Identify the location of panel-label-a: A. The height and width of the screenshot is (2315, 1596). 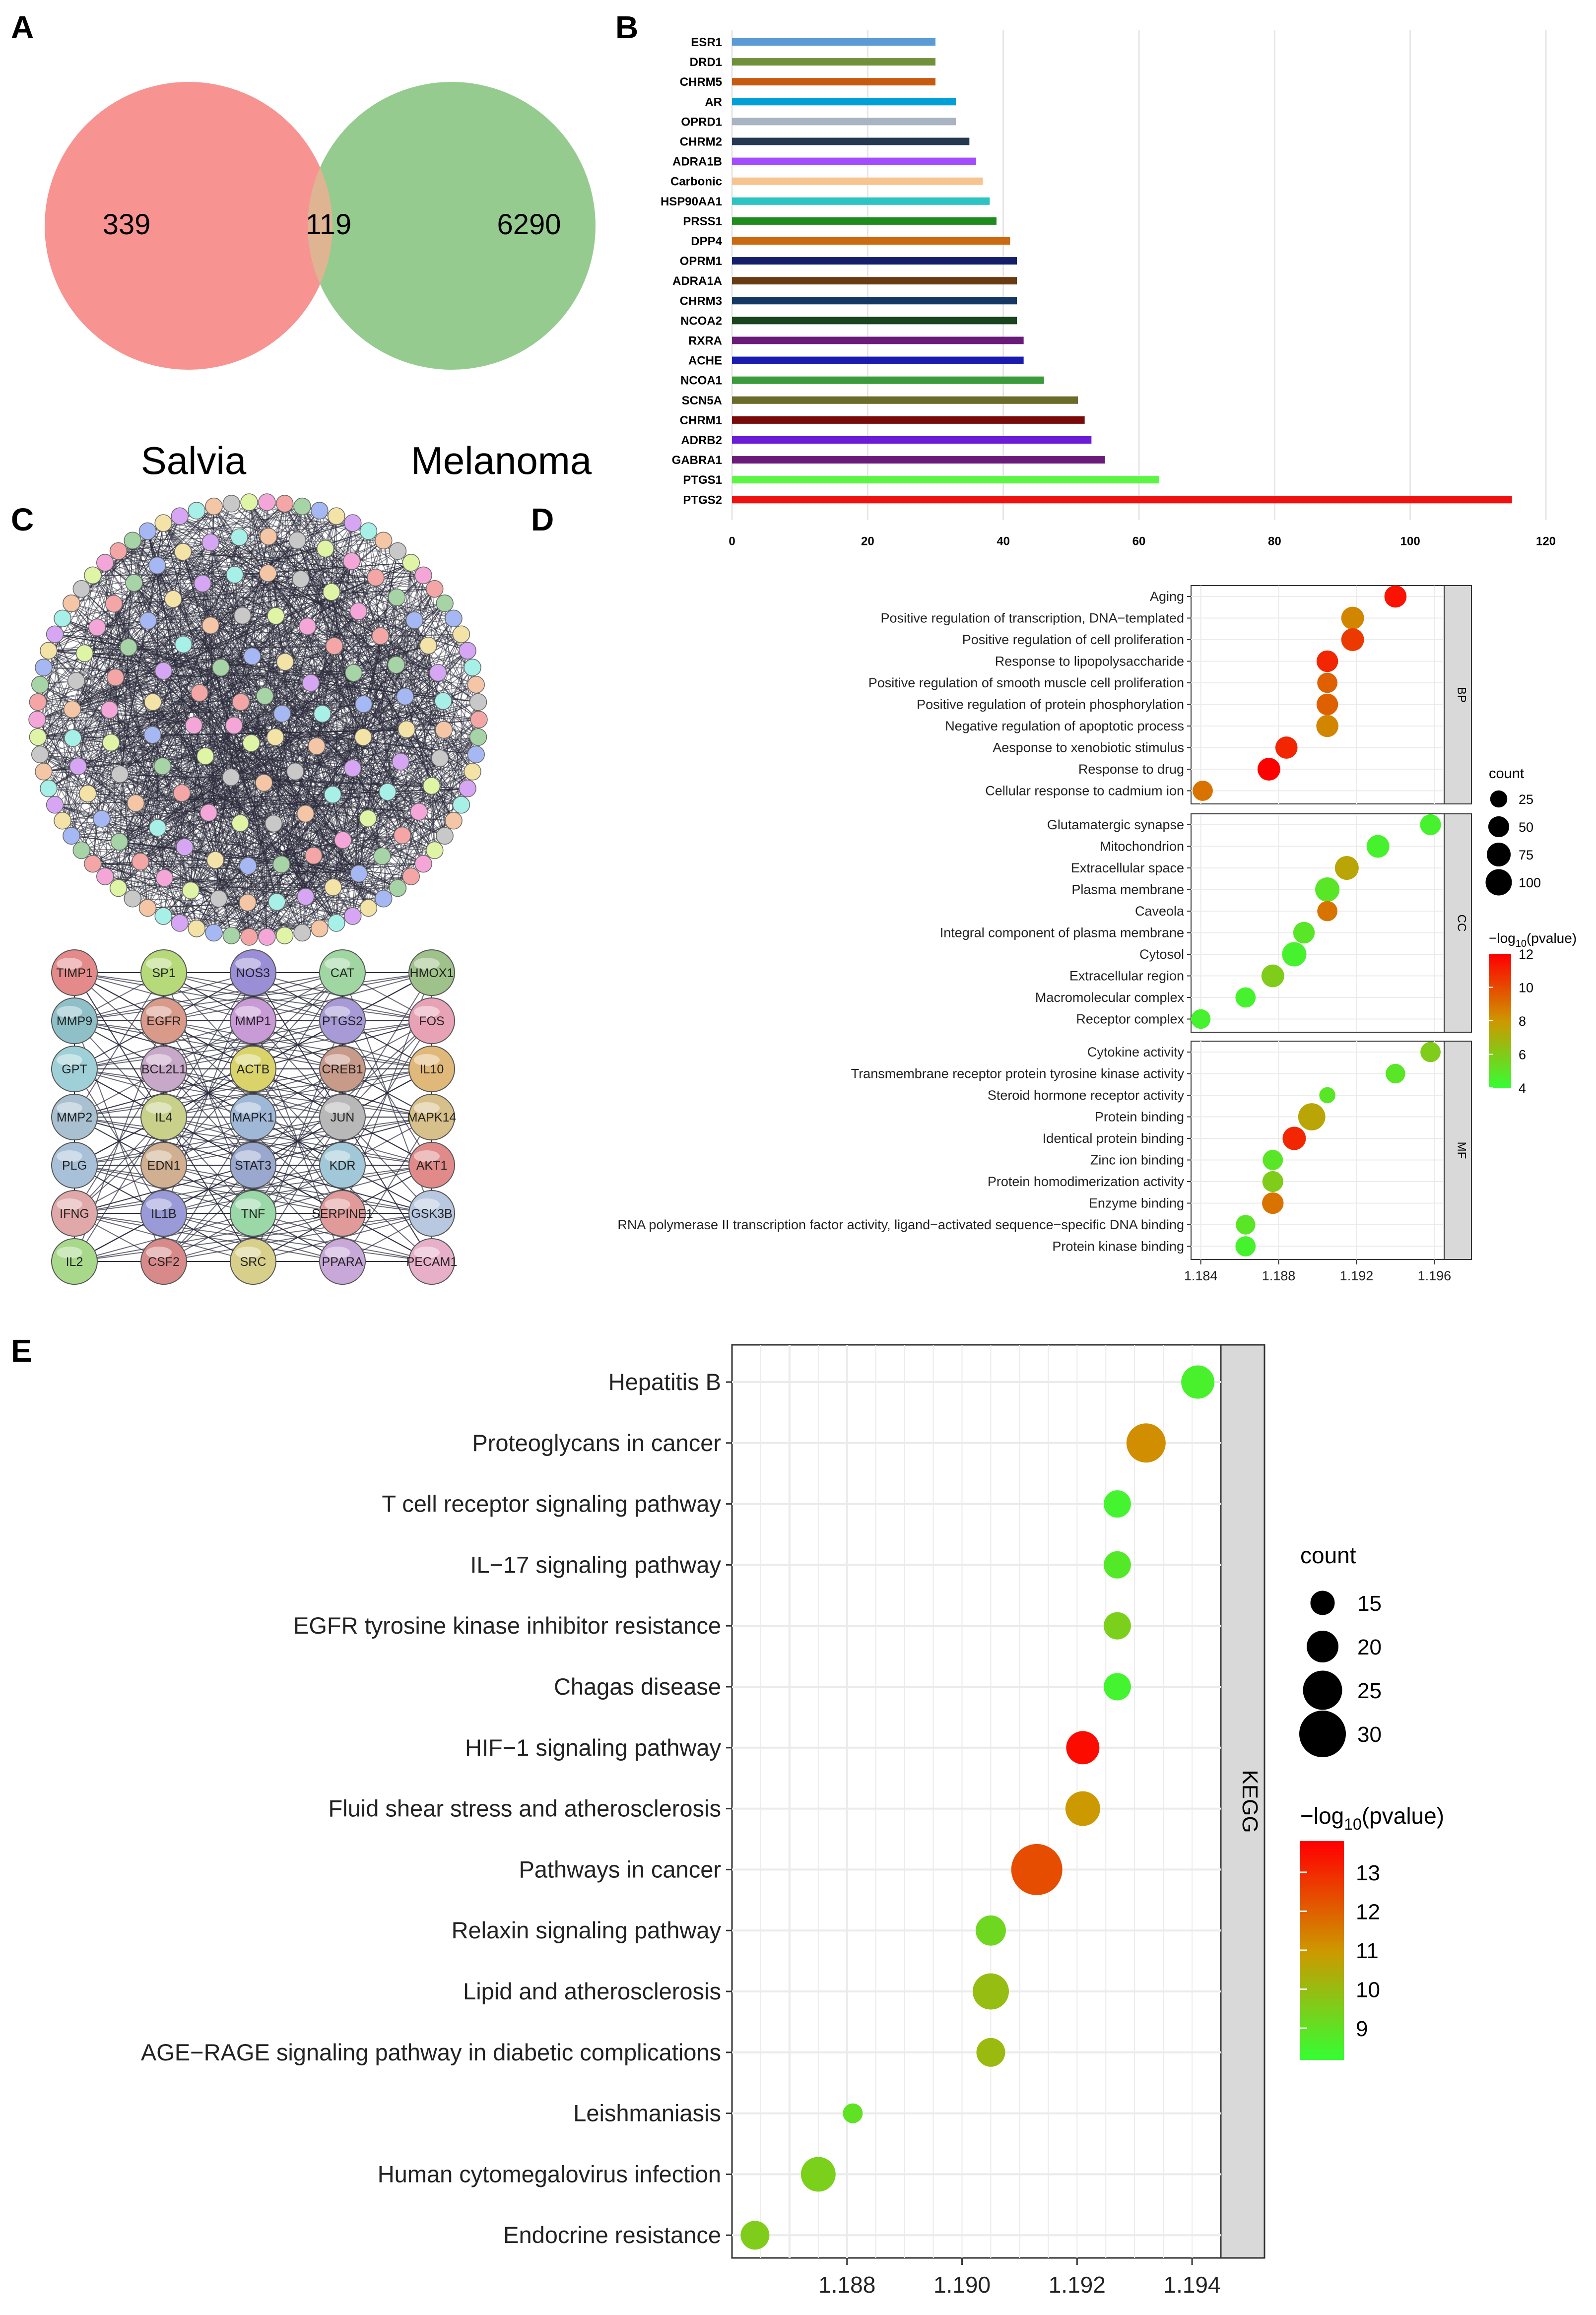
(22, 27).